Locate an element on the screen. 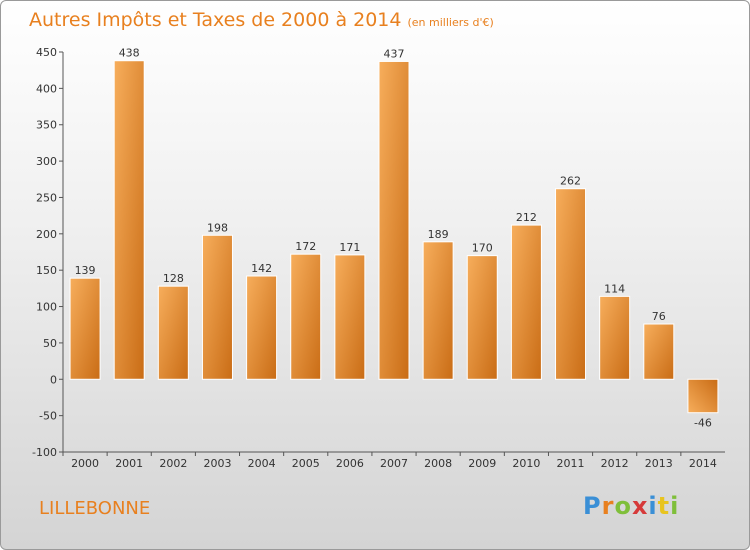 The width and height of the screenshot is (750, 550). y-axis: -100 -50 0 50 100 150 200 250 300 350 400 450 is located at coordinates (48, 252).